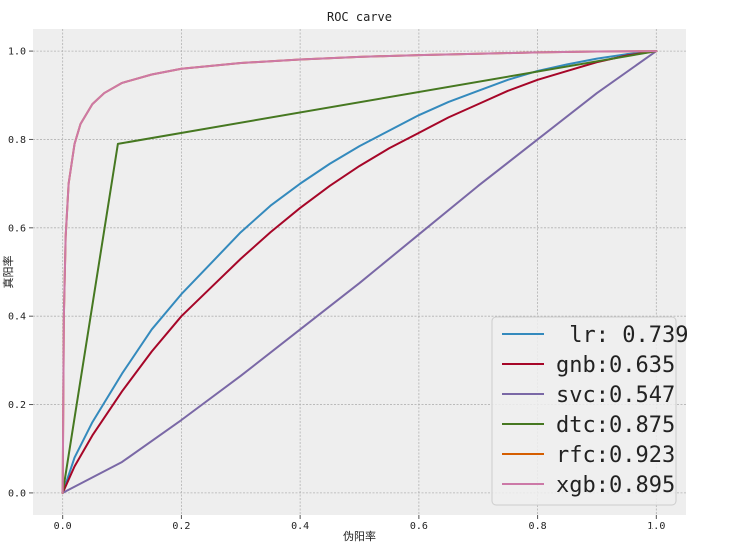  Describe the element at coordinates (17, 52) in the screenshot. I see `y-tick-label-5: 1.0` at that location.